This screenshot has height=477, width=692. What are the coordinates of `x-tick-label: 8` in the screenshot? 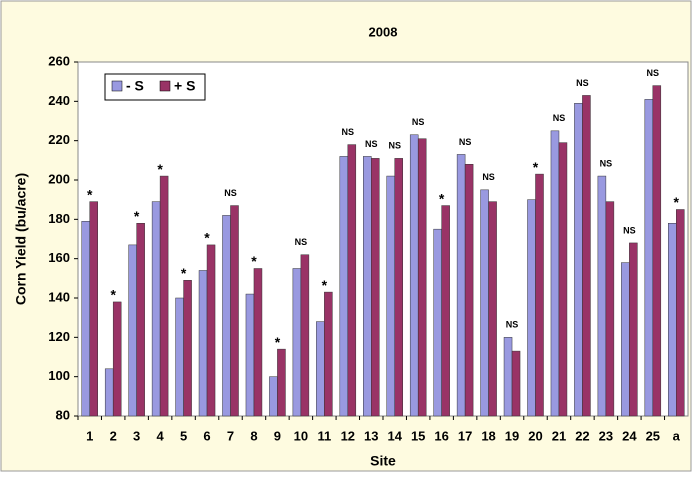 It's located at (253, 435).